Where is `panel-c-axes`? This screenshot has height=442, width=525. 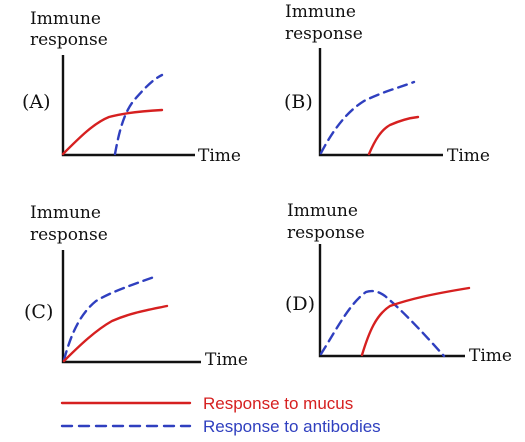
panel-c-axes is located at coordinates (131, 307).